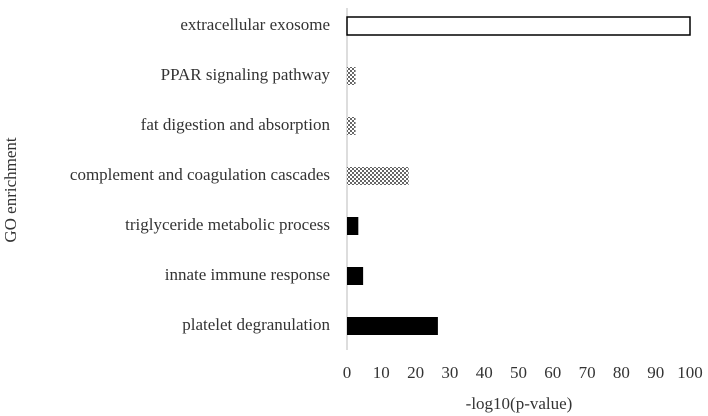 Image resolution: width=708 pixels, height=416 pixels. I want to click on y-tick-label: PPAR signaling pathway, so click(246, 74).